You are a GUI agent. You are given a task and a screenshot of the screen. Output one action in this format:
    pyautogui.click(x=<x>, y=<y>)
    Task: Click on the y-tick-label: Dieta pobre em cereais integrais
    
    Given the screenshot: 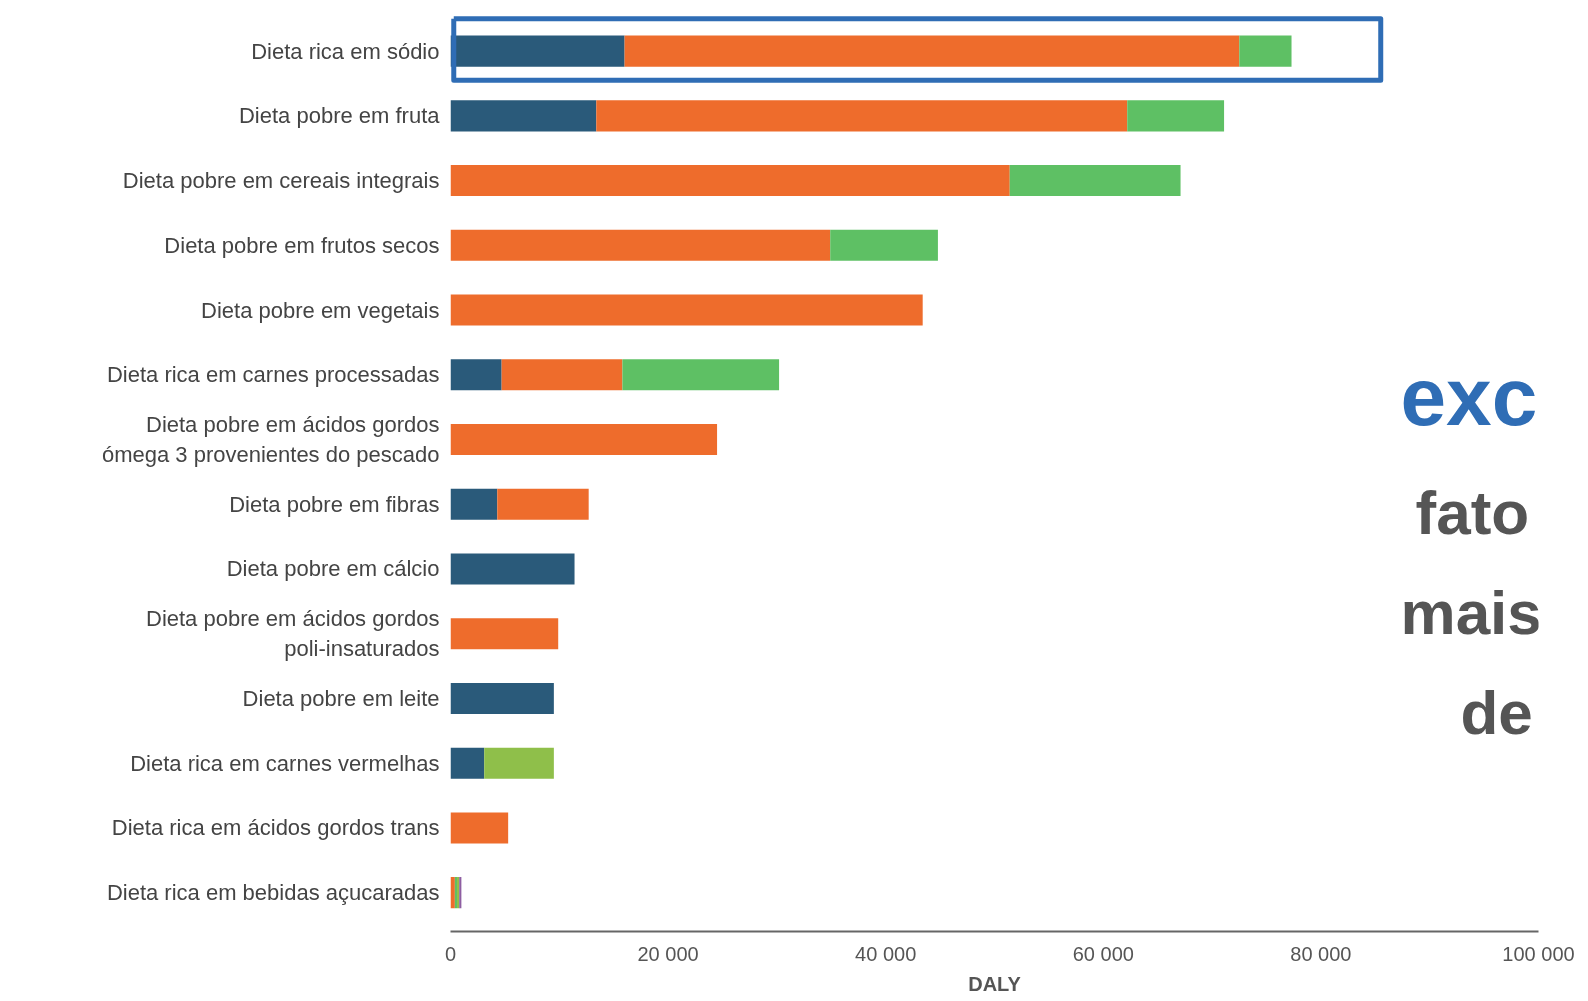 What is the action you would take?
    pyautogui.click(x=281, y=181)
    